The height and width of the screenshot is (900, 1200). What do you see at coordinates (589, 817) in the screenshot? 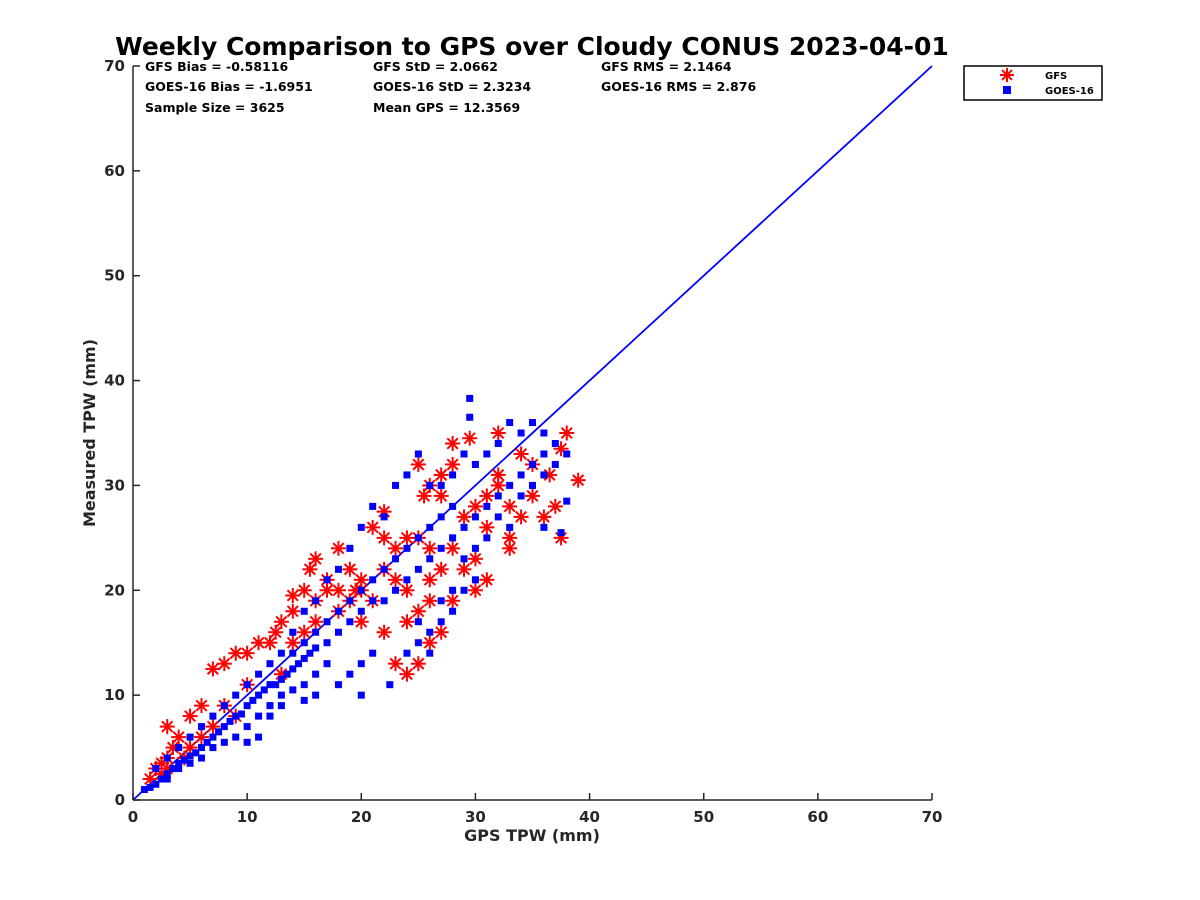
I see `x-tick-label: 40` at bounding box center [589, 817].